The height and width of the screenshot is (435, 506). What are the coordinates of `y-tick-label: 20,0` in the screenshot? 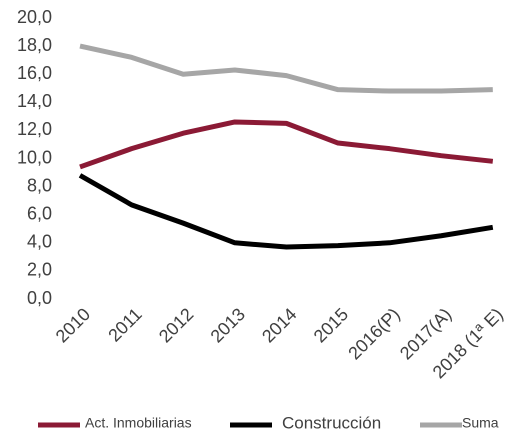 It's located at (34, 17).